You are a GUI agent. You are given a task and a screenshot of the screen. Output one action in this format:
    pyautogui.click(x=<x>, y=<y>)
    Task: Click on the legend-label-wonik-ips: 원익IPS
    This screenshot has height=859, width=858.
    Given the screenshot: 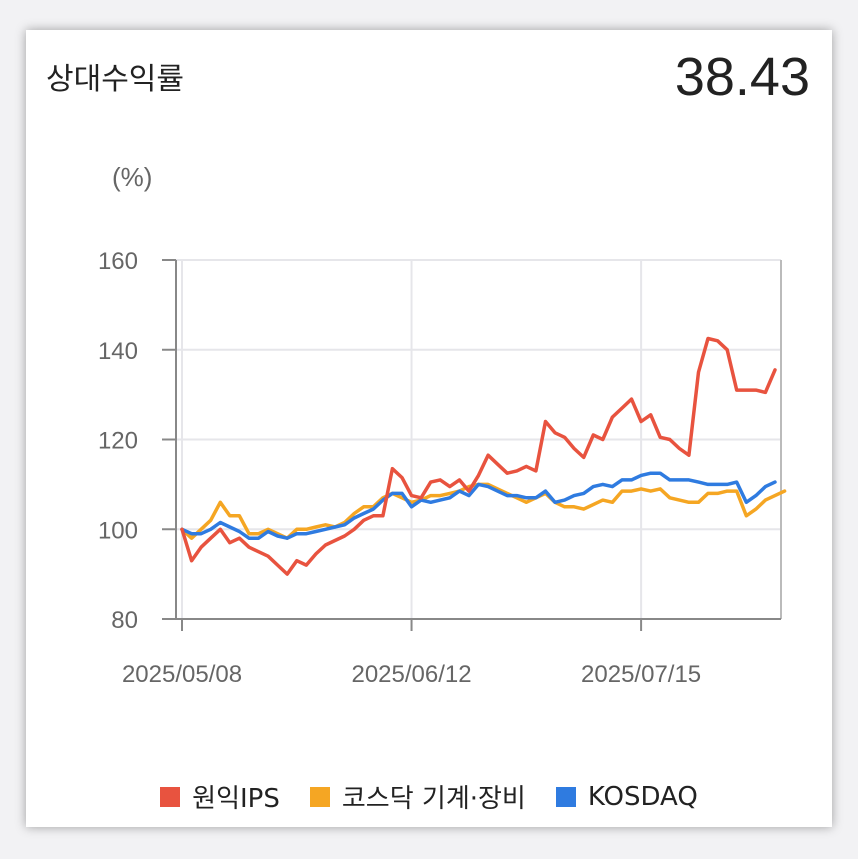 What is the action you would take?
    pyautogui.click(x=236, y=799)
    